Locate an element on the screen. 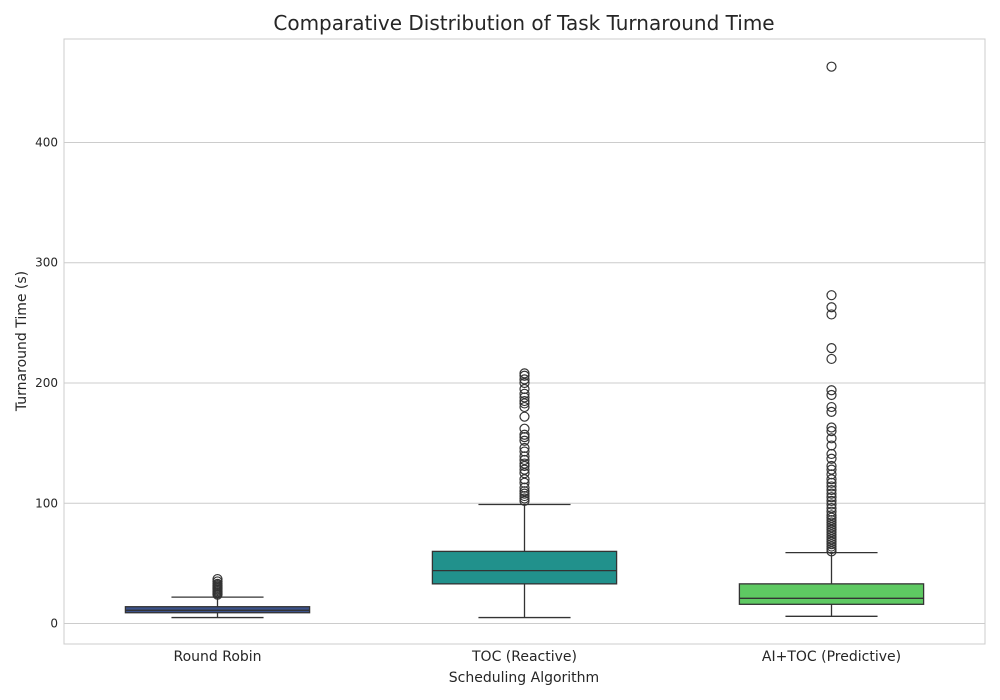 The image size is (1000, 700). x-axis-label: Scheduling Algorithm is located at coordinates (524, 678).